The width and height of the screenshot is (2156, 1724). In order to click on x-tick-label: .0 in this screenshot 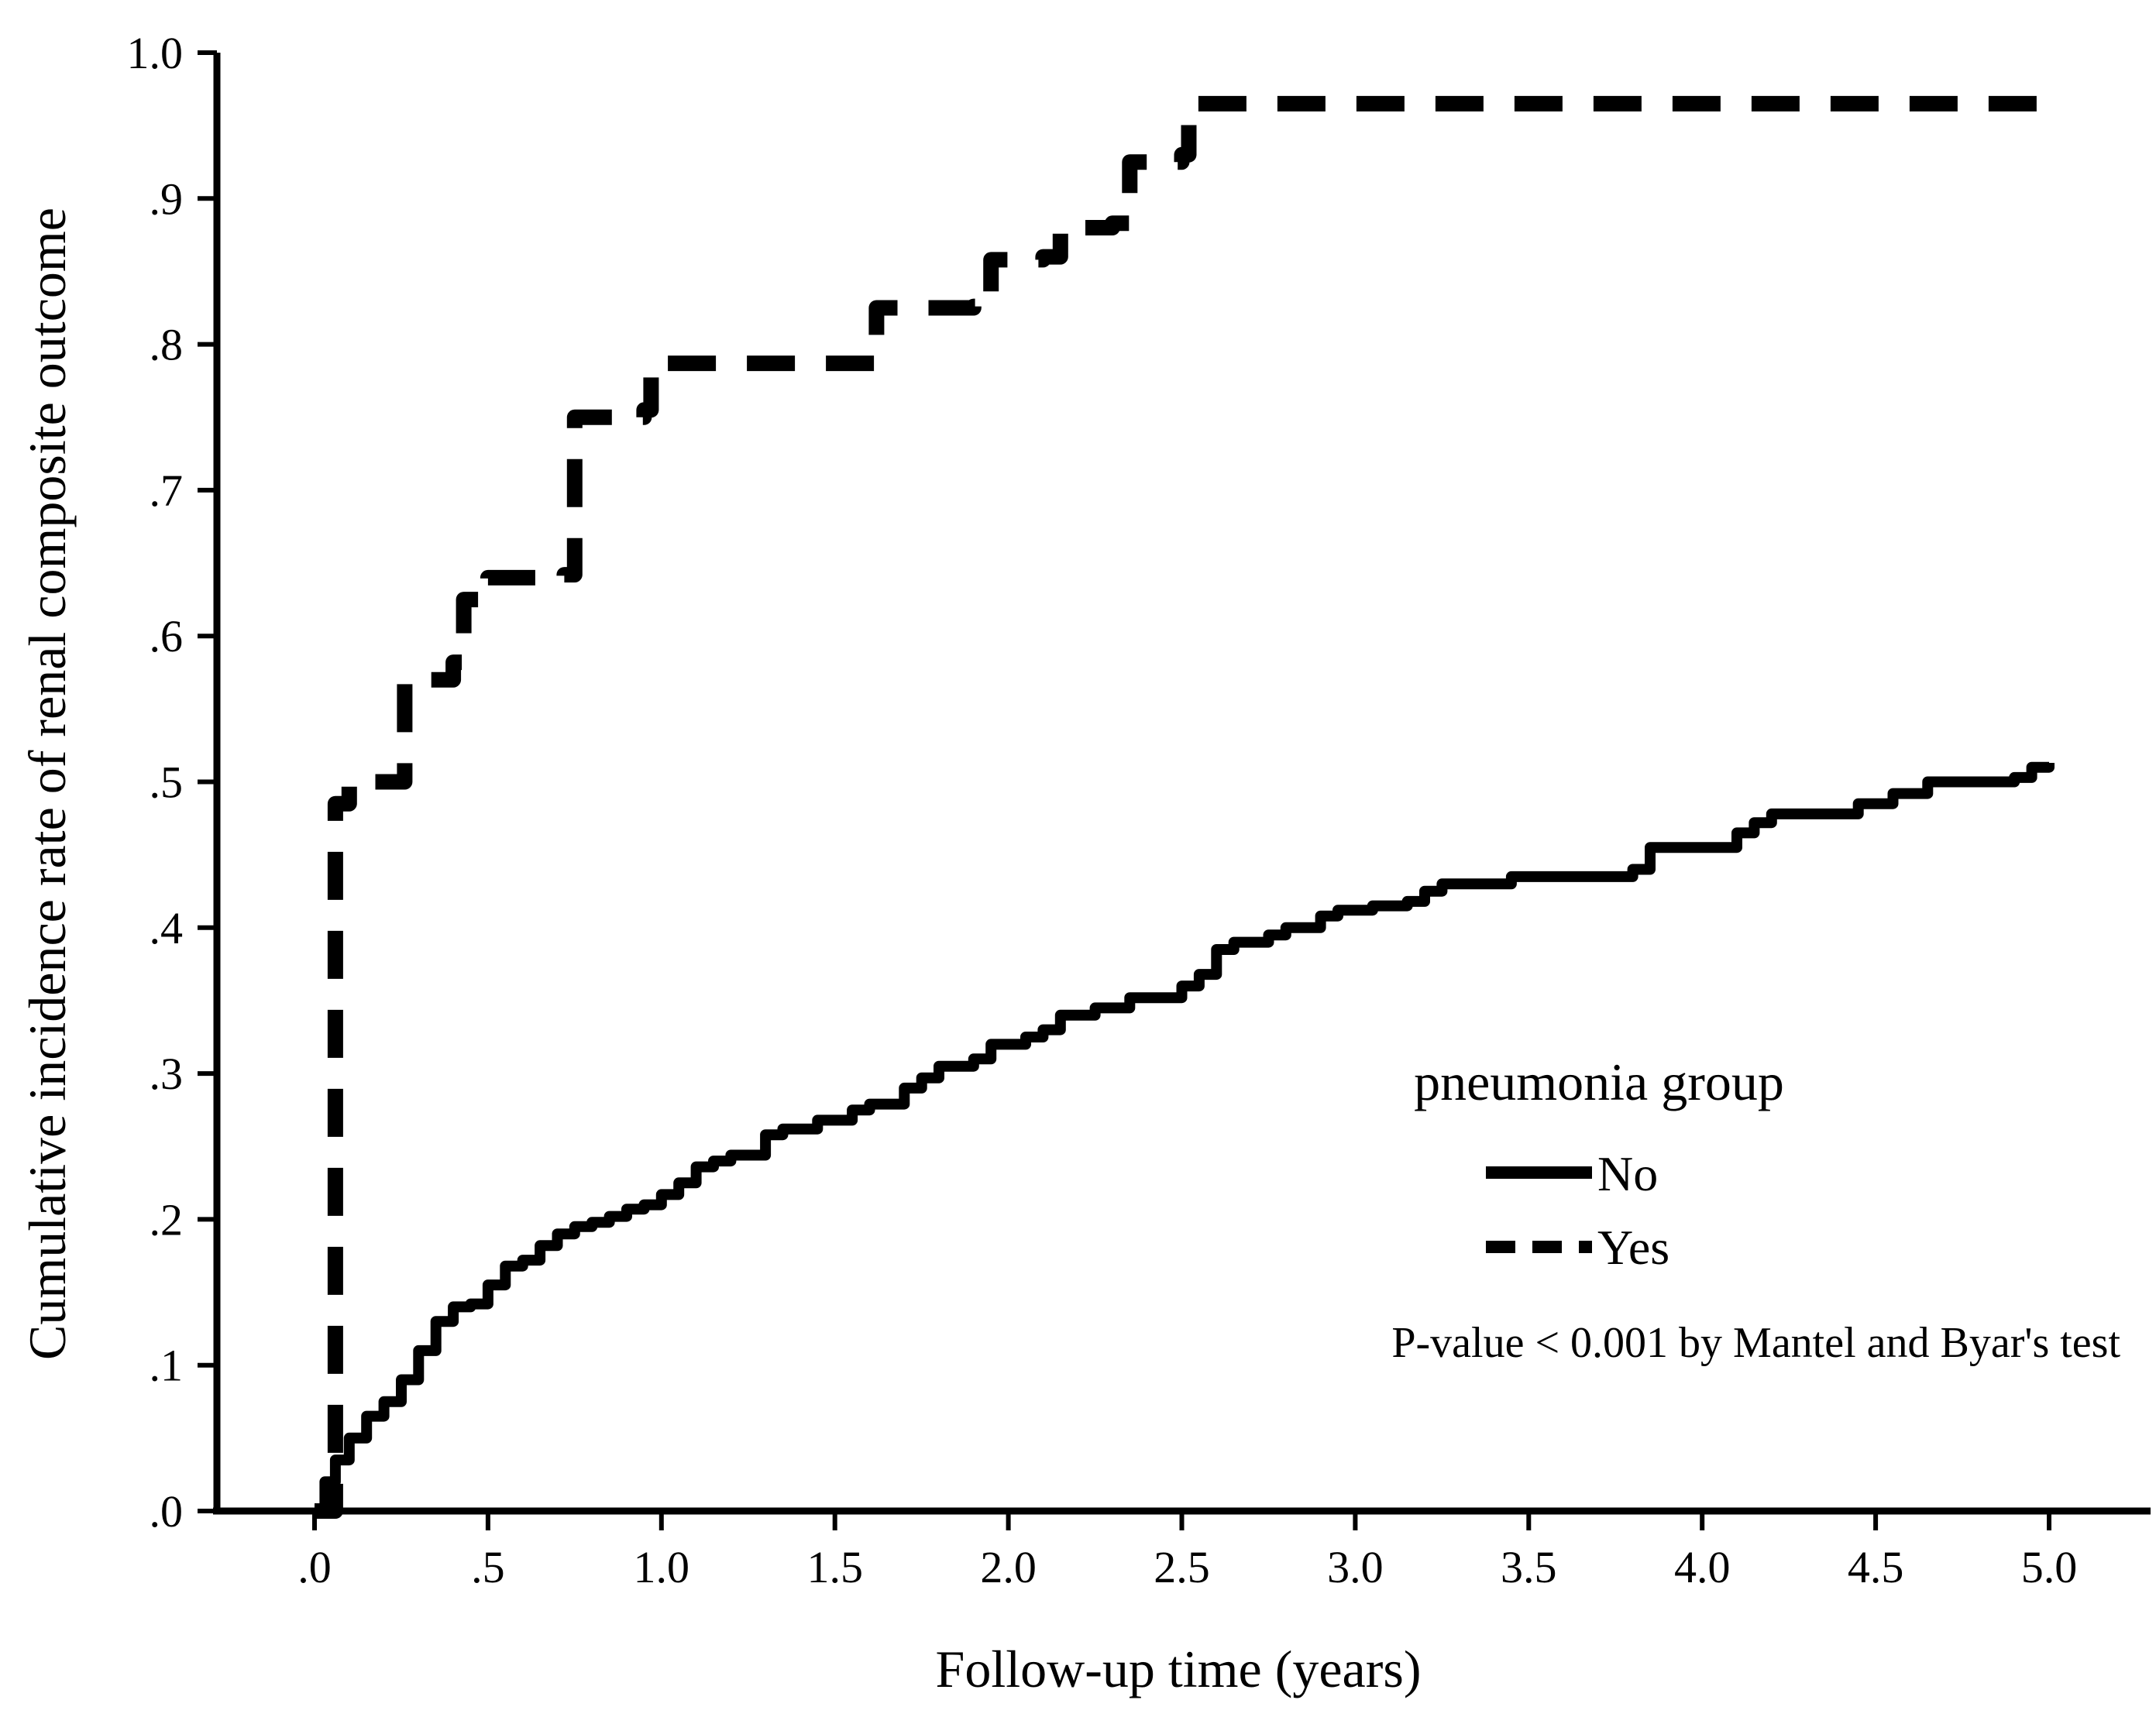, I will do `click(314, 1567)`.